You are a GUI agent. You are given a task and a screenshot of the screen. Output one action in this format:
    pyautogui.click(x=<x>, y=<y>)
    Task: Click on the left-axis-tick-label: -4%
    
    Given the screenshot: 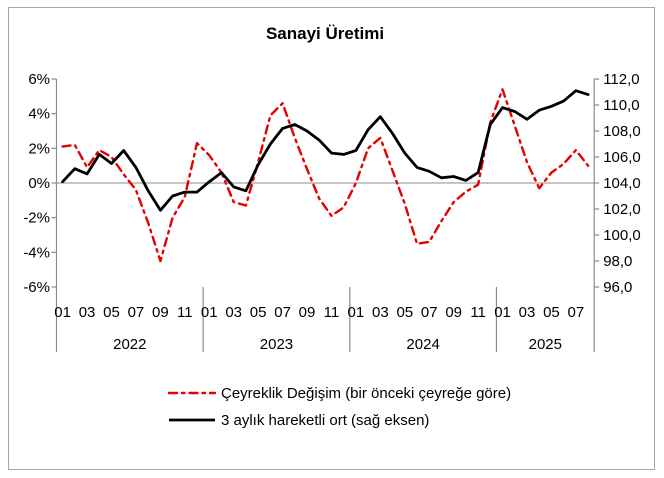 What is the action you would take?
    pyautogui.click(x=36, y=252)
    